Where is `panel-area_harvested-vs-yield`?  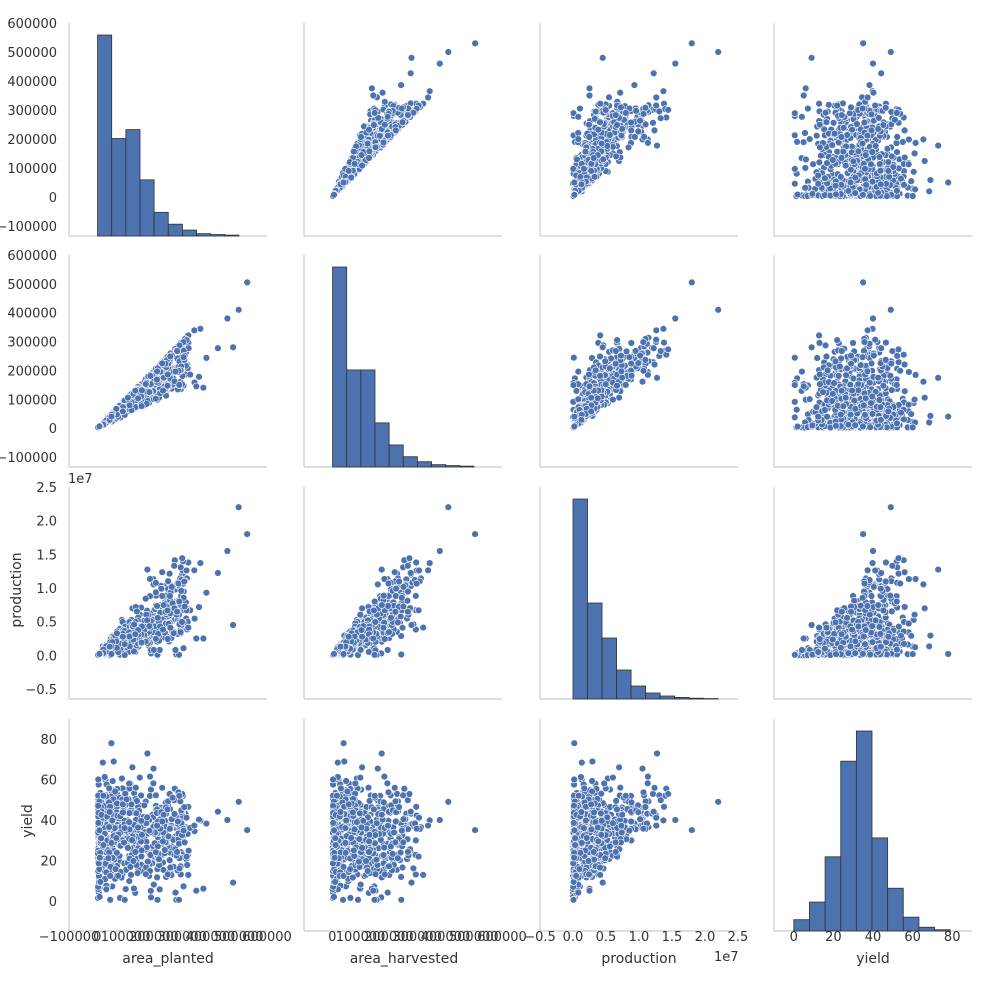 panel-area_harvested-vs-yield is located at coordinates (872, 361).